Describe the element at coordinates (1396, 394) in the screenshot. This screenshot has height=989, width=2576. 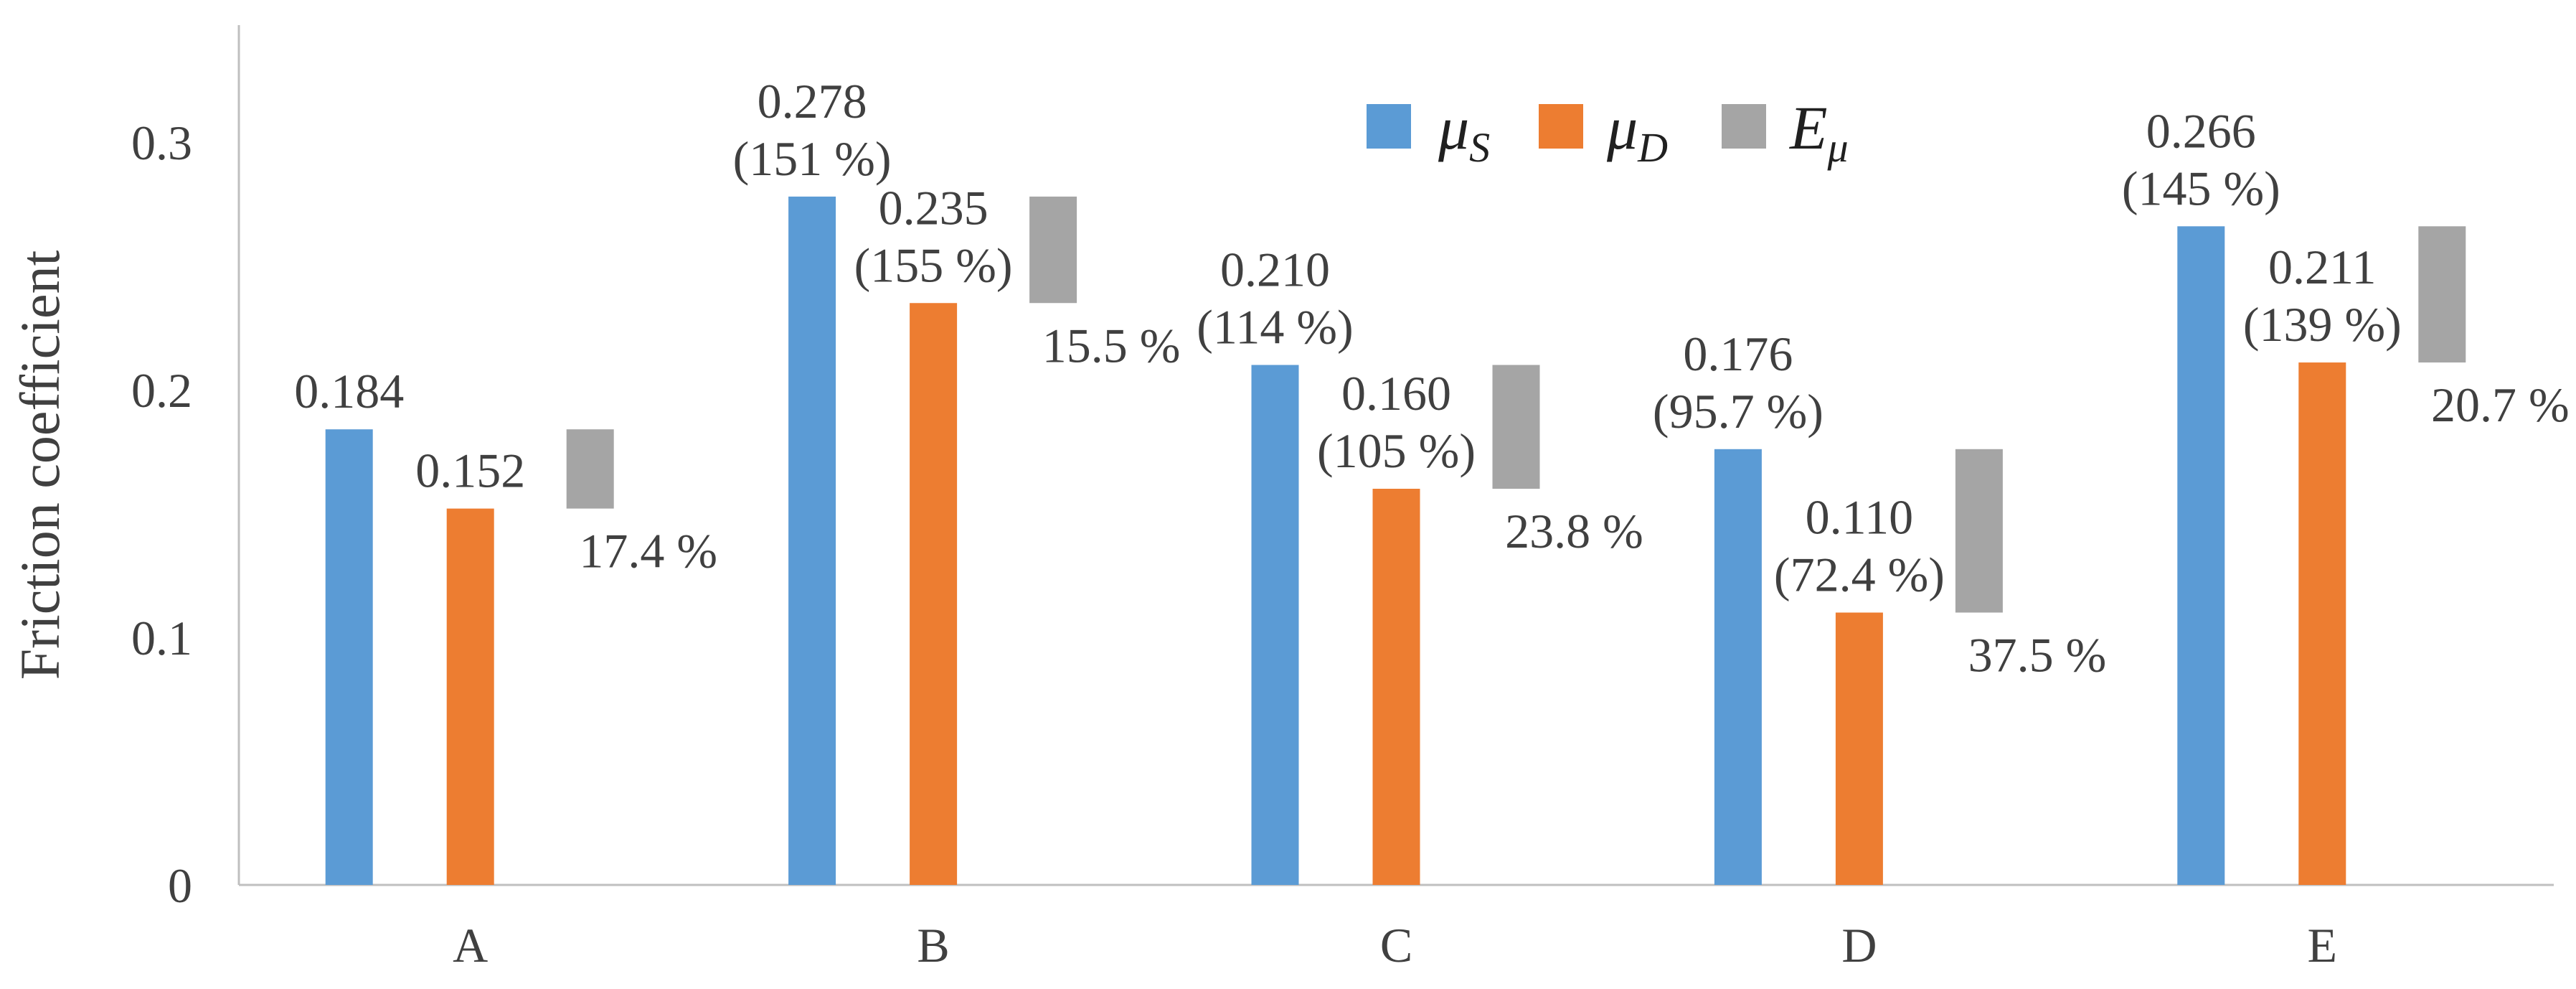
I see `data-label-mu-d: 0.160` at that location.